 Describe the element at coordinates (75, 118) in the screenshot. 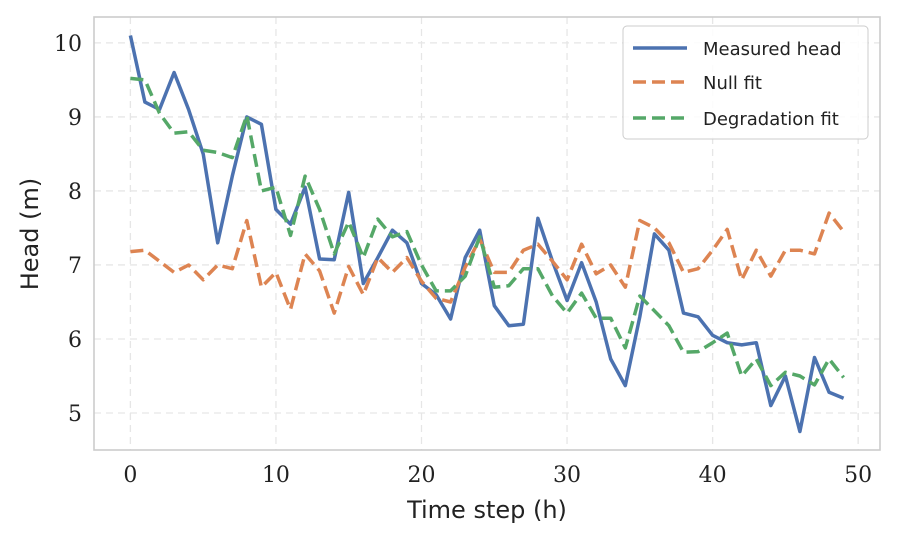

I see `y-tick-label: 9` at that location.